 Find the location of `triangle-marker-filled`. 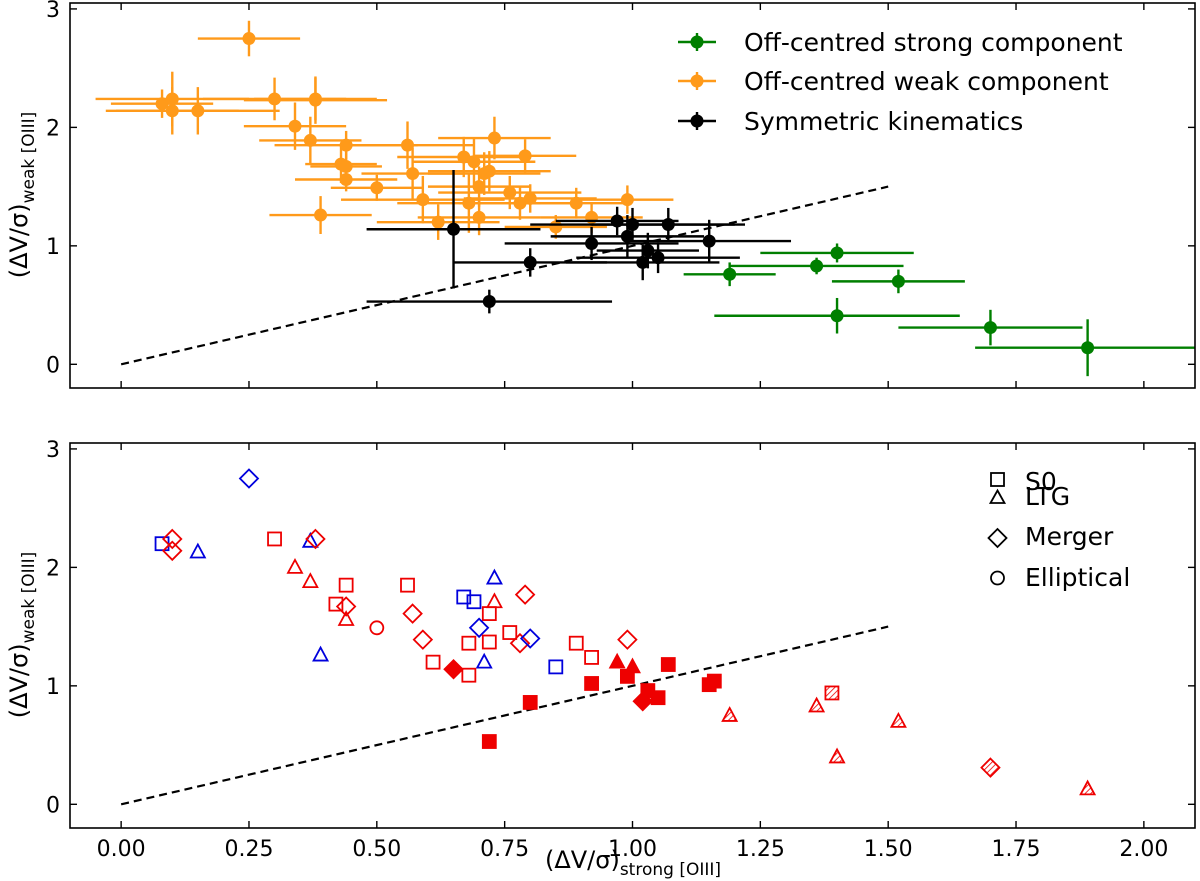

triangle-marker-filled is located at coordinates (617, 660).